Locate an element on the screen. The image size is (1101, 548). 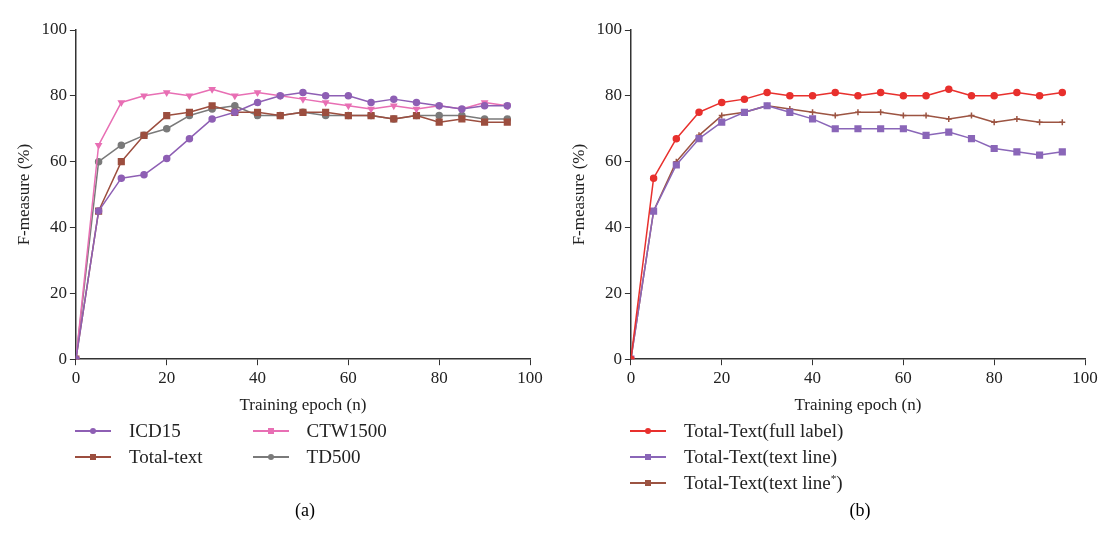
legend-label: Total-Text(text line) is located at coordinates (760, 457).